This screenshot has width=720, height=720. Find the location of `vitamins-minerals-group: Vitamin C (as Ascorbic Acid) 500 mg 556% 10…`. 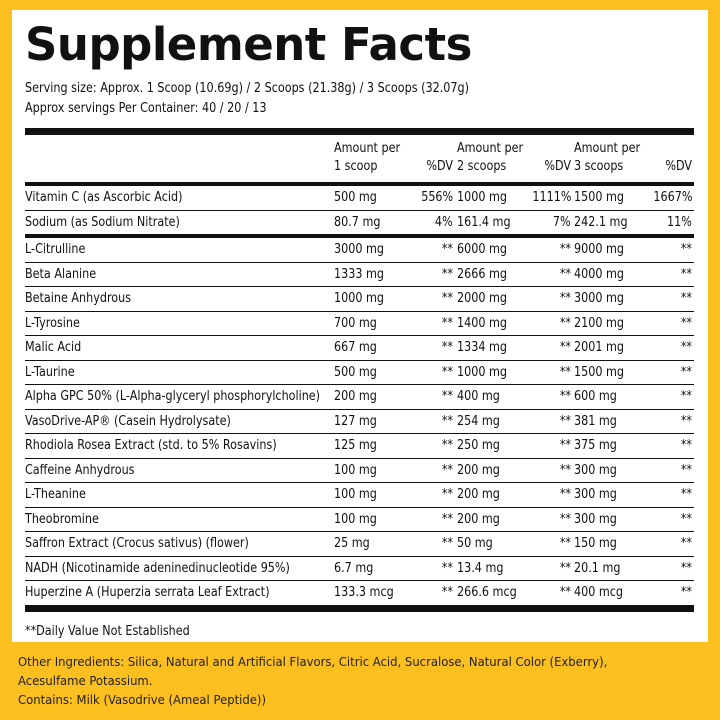

vitamins-minerals-group: Vitamin C (as Ascorbic Acid) 500 mg 556% 10… is located at coordinates (359, 210).